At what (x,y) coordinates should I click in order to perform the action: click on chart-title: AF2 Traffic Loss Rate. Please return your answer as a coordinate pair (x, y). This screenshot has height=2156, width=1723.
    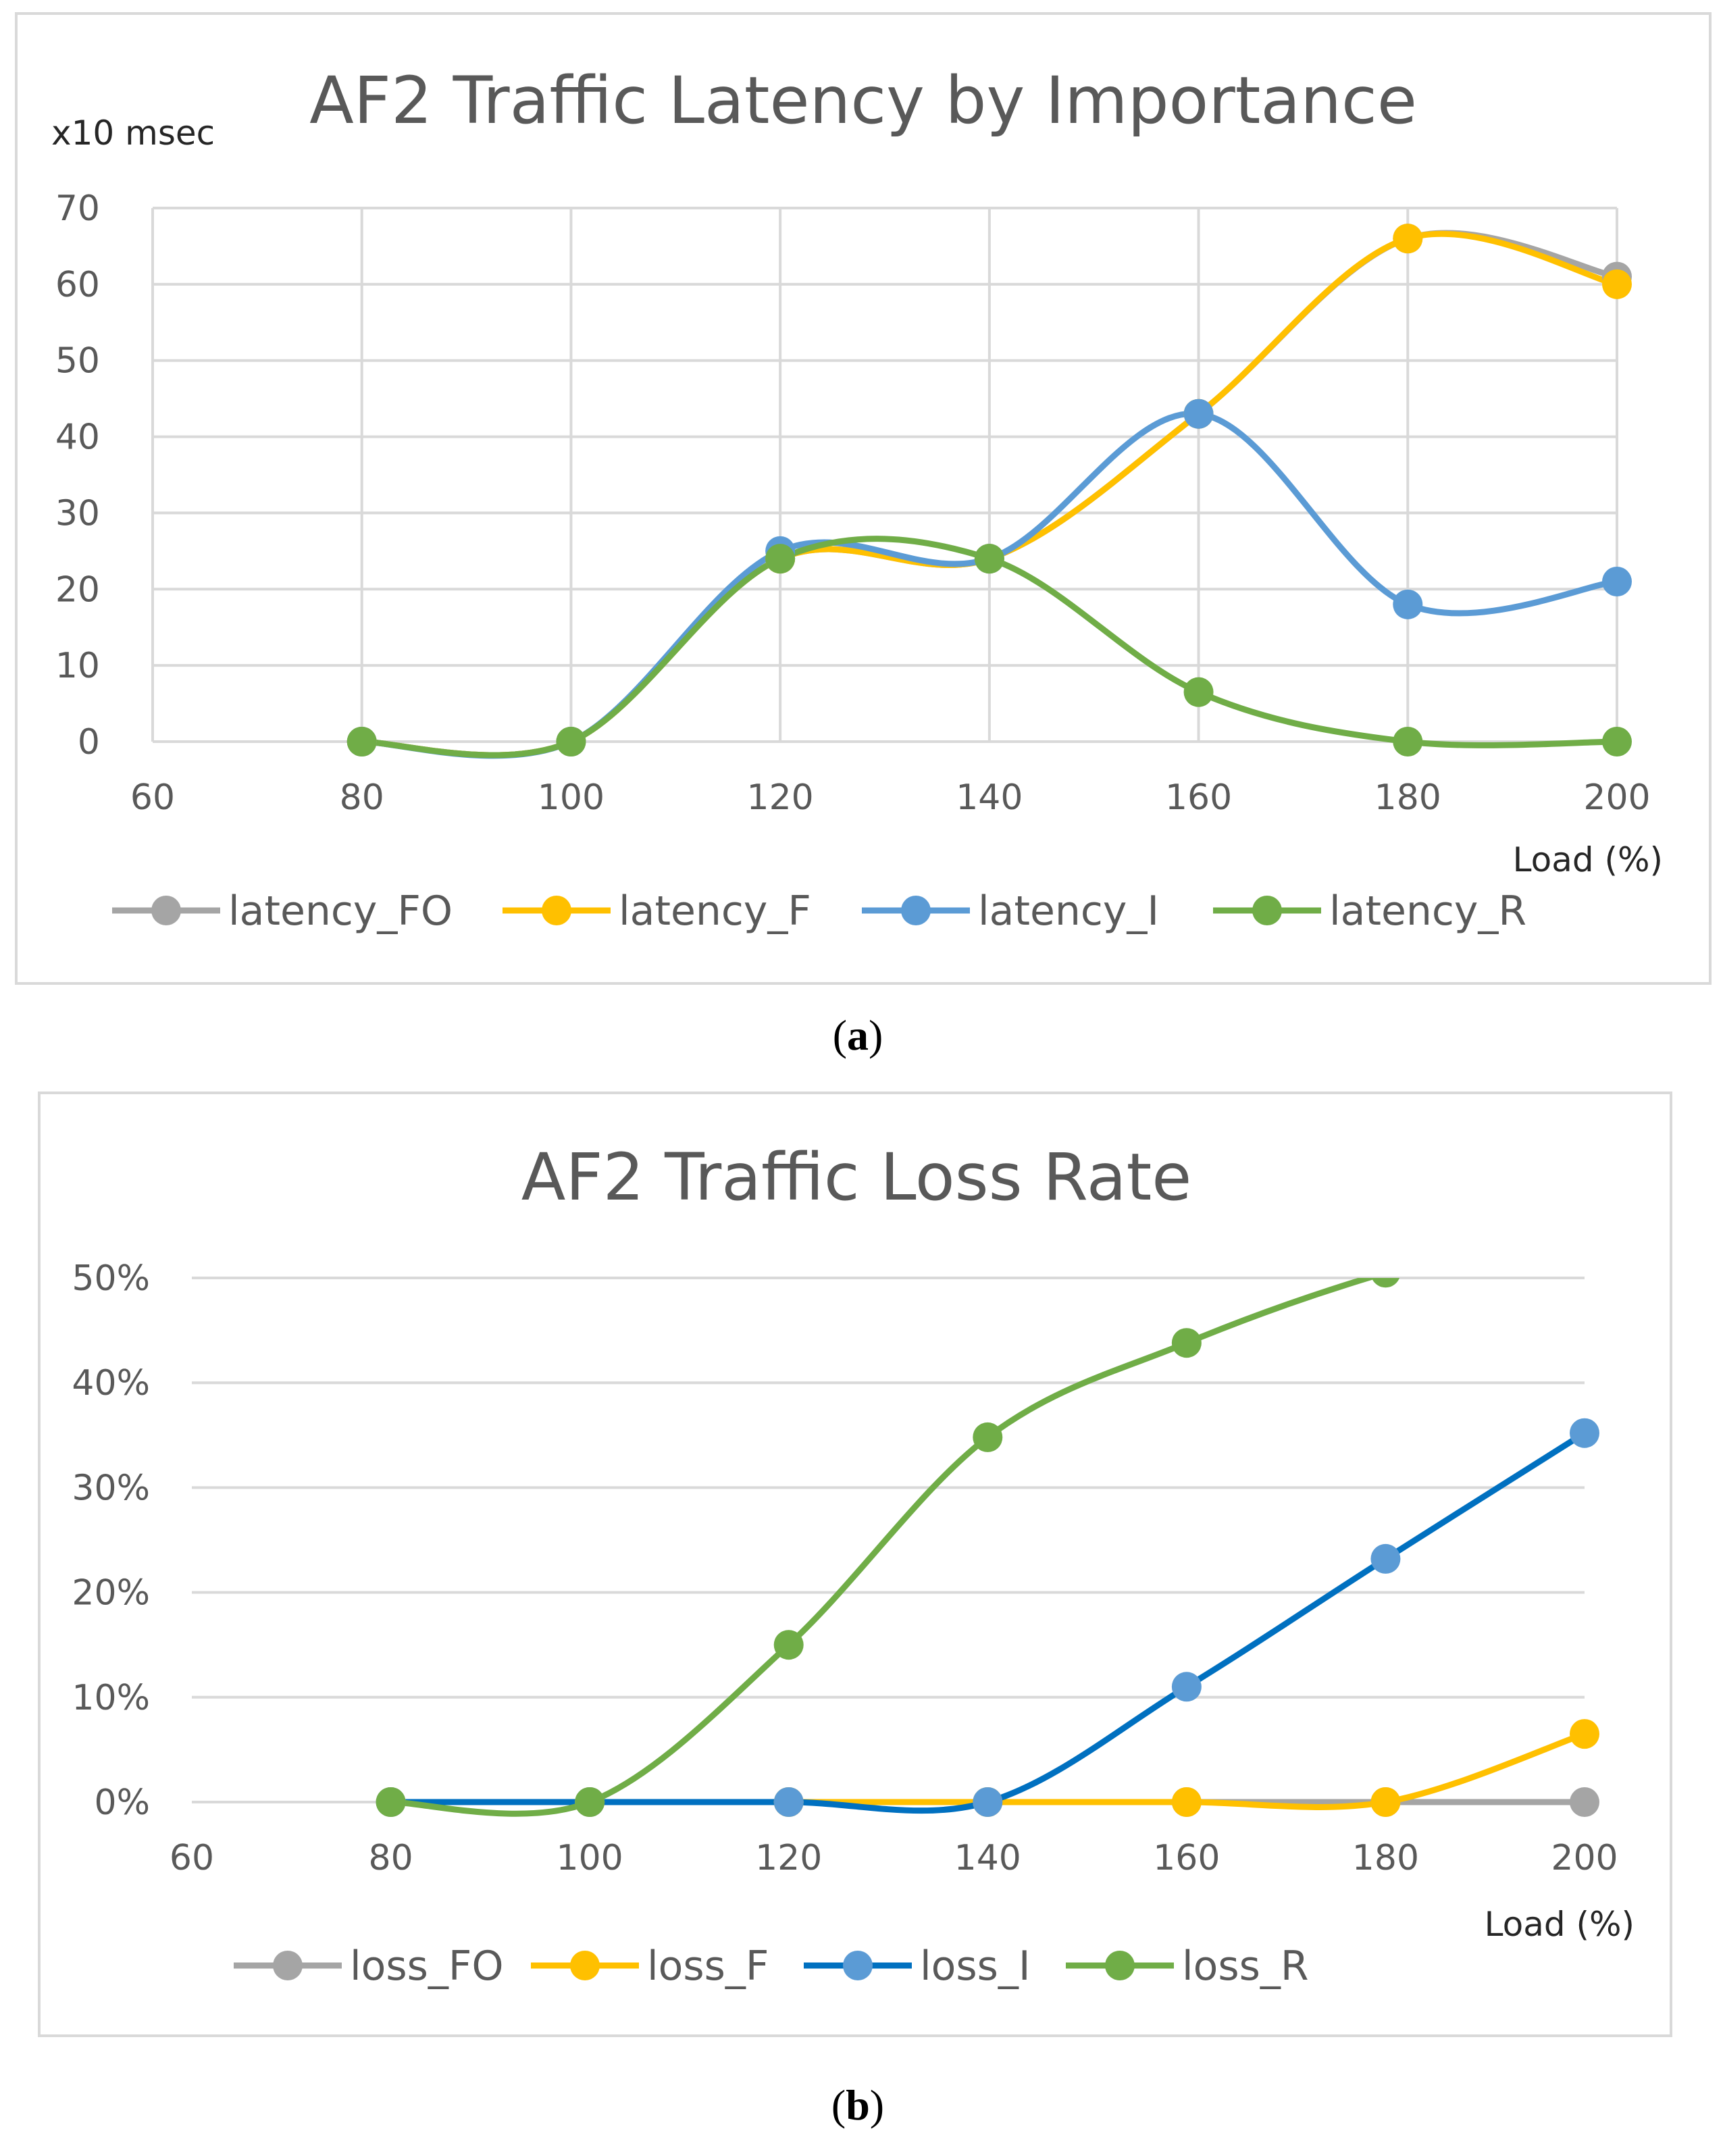
    Looking at the image, I should click on (857, 1177).